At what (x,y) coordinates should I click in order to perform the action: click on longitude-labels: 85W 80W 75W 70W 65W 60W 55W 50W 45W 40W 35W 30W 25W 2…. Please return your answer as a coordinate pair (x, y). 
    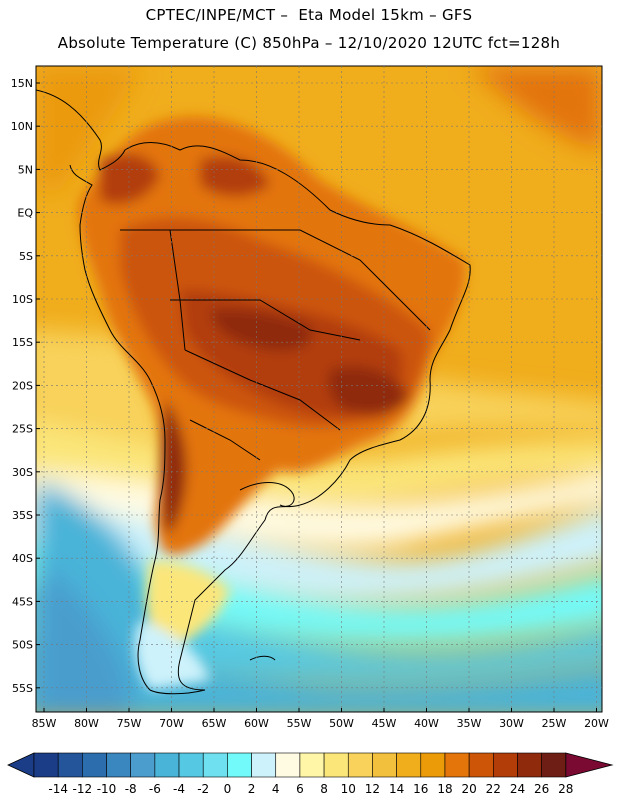
    Looking at the image, I should click on (320, 723).